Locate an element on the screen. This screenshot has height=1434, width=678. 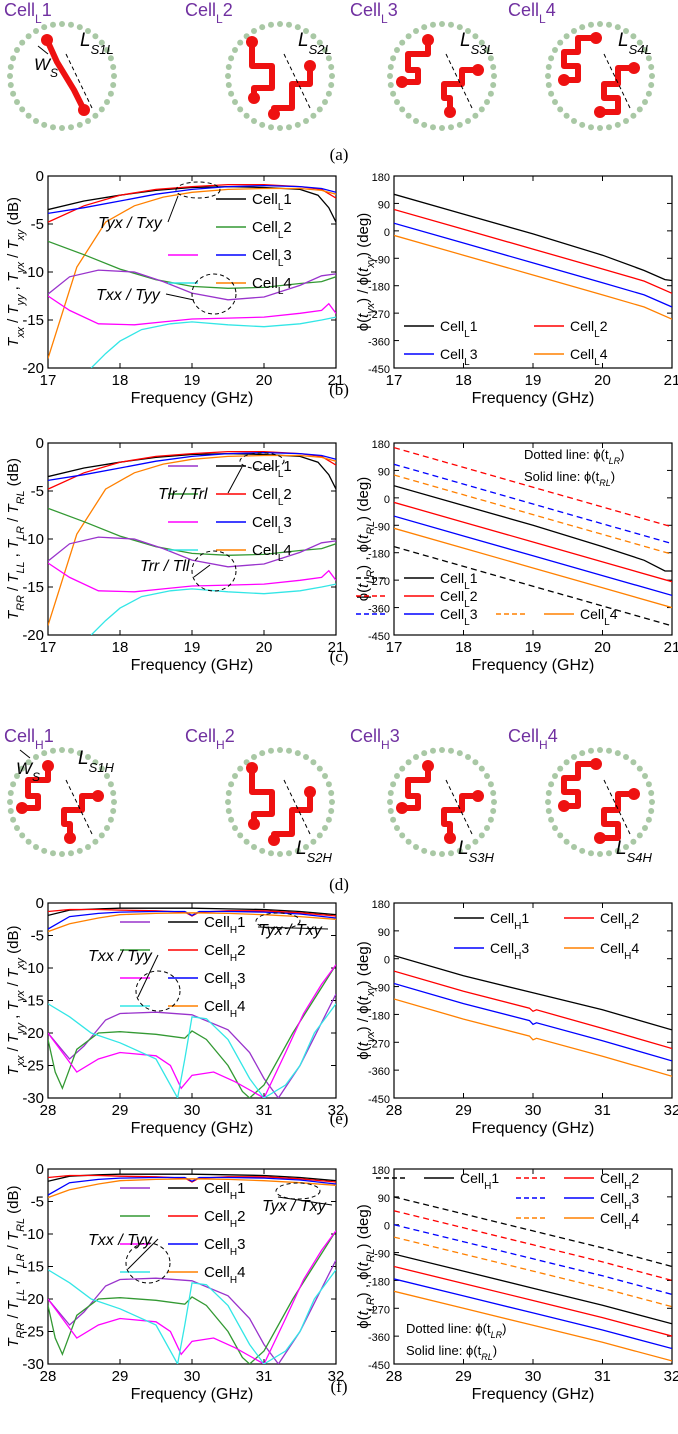
strip-width-label: WS is located at coordinates (46, 67).